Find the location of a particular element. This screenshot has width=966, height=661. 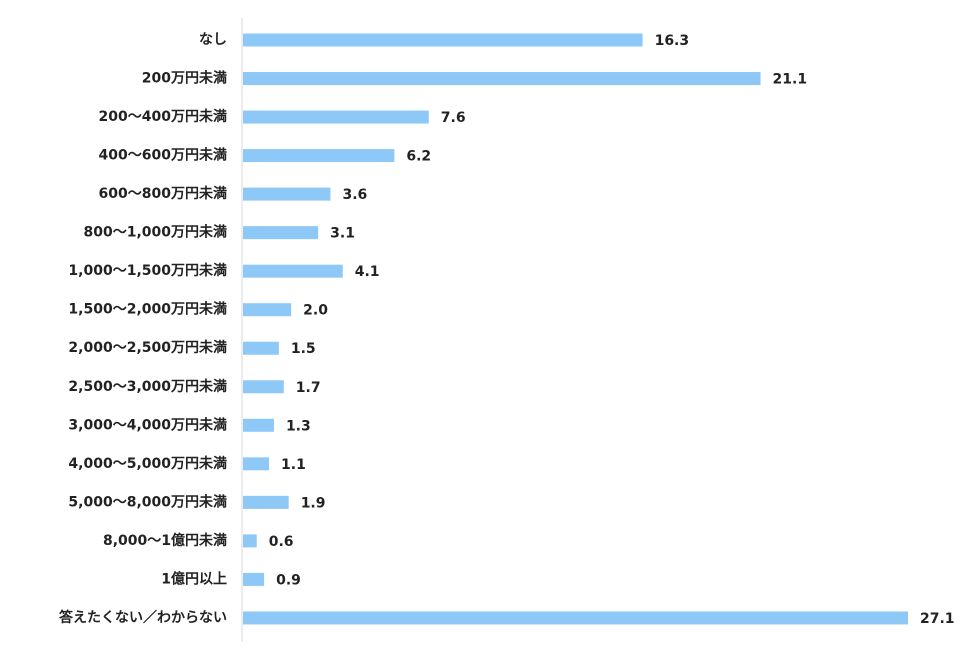

category-label: 8,000〜1億円未満 is located at coordinates (165, 540).